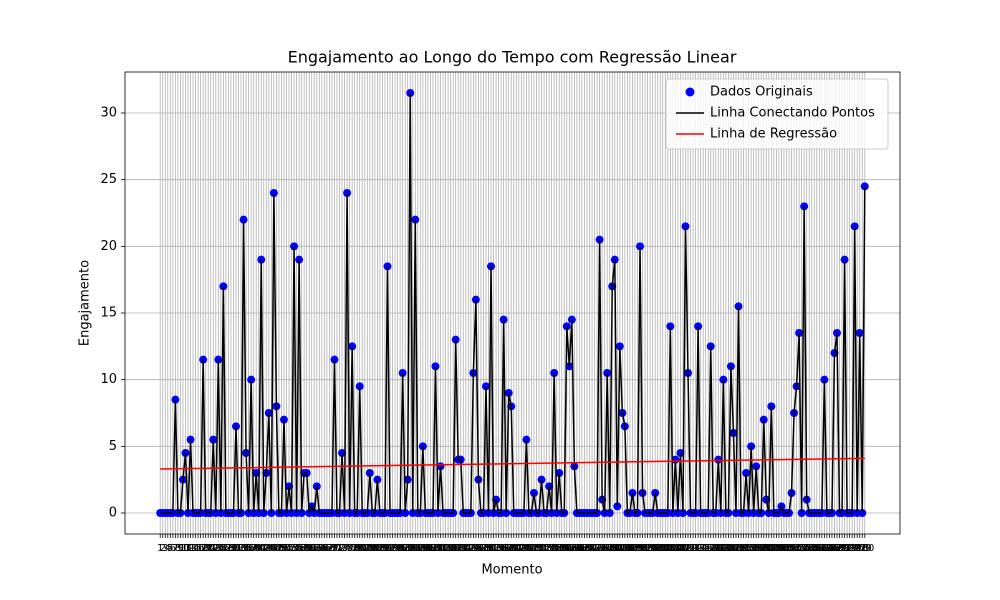 Image resolution: width=1000 pixels, height=600 pixels. I want to click on x-tick-label: 164, so click(571, 548).